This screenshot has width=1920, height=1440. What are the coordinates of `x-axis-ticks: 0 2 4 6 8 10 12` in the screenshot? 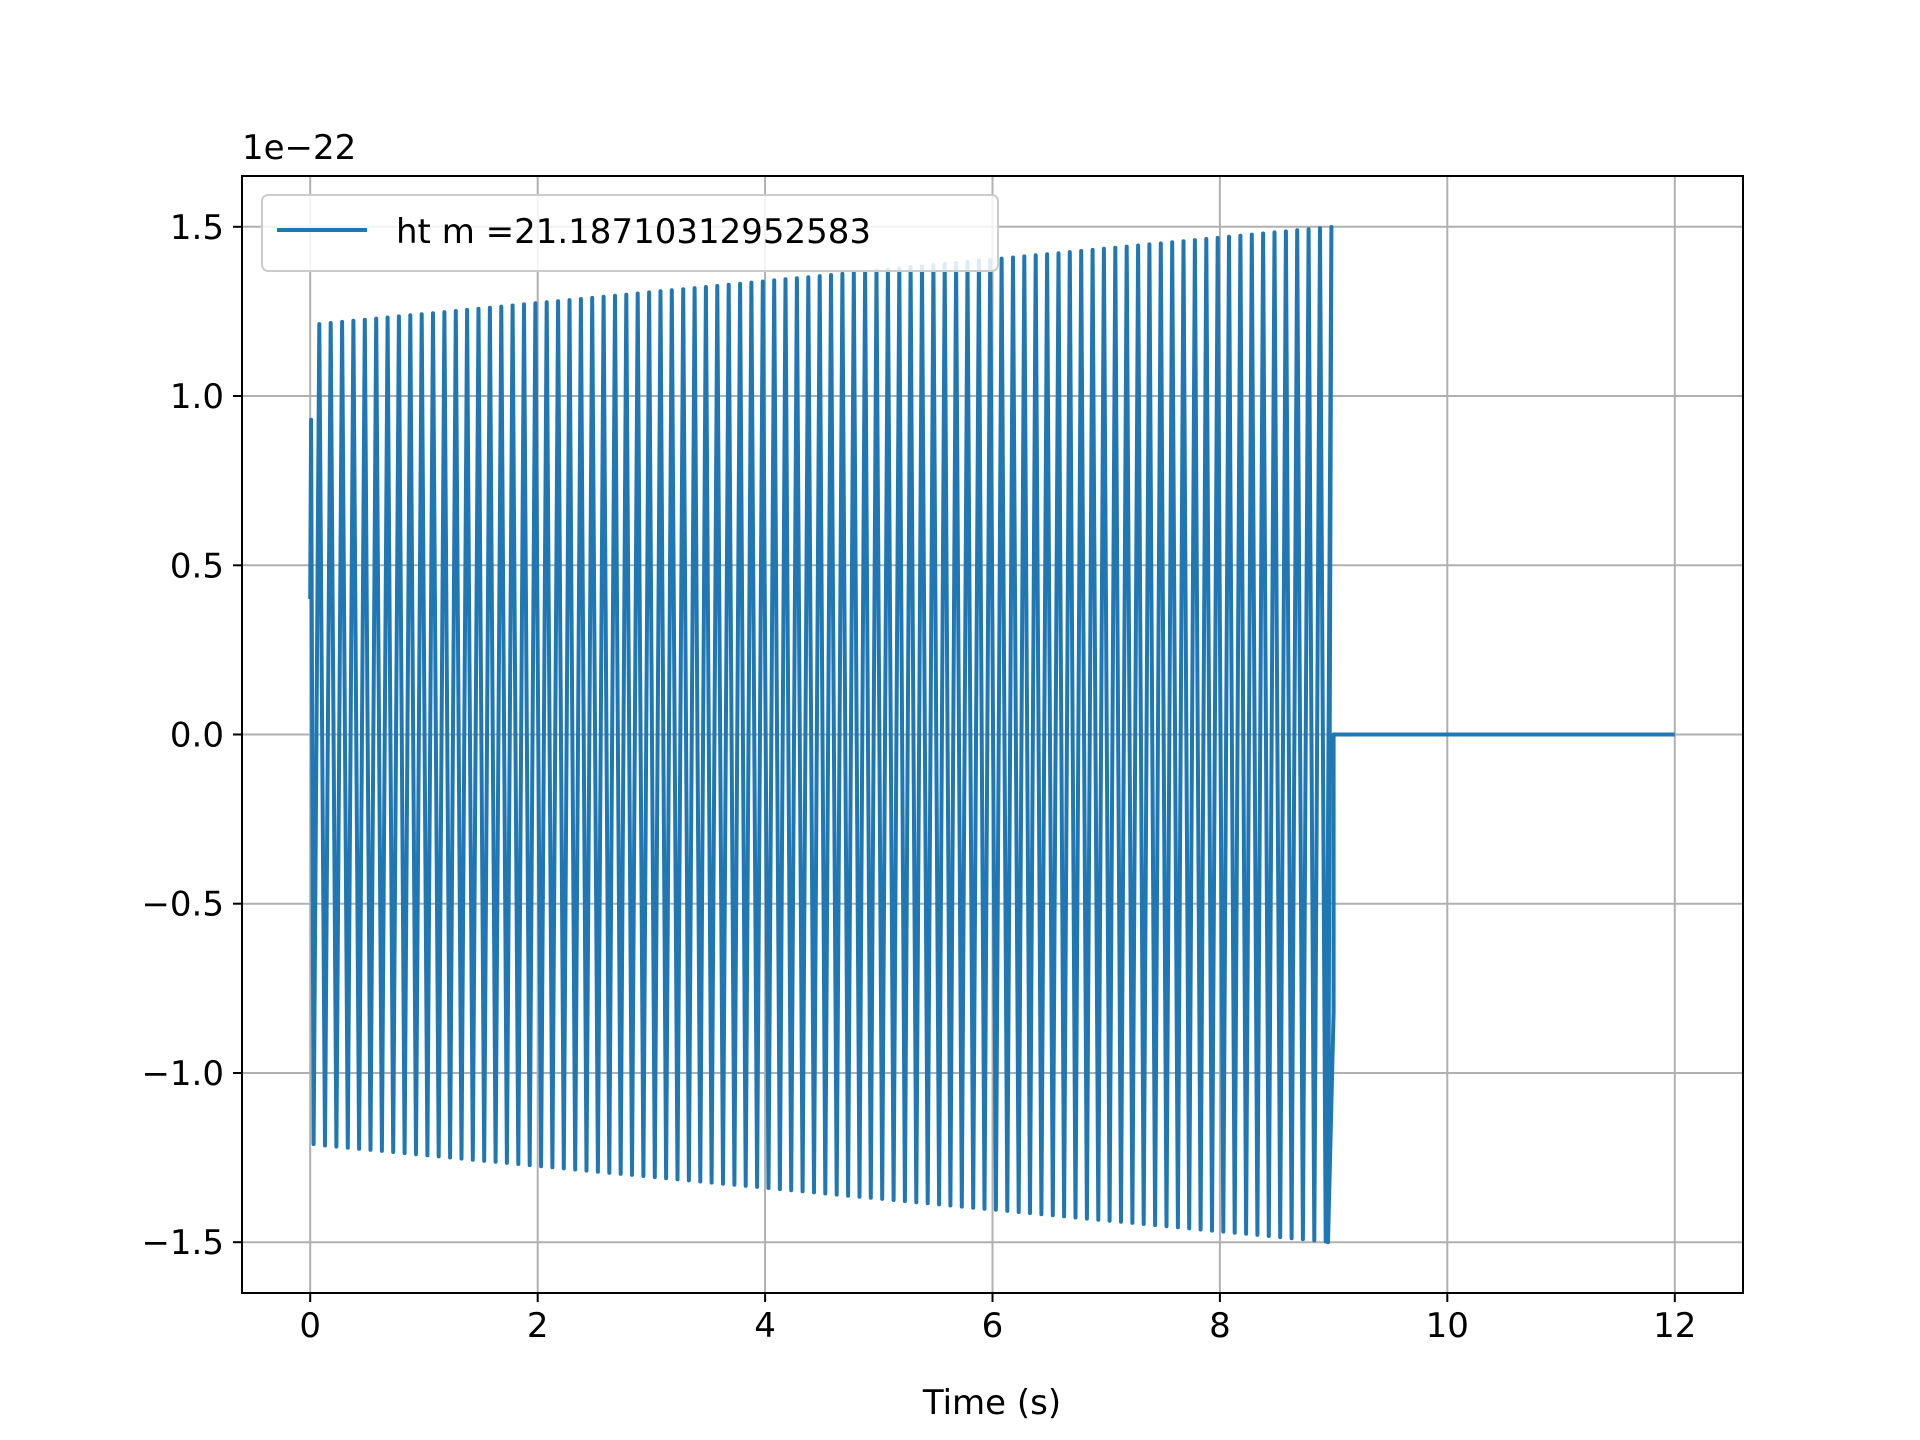 It's located at (997, 1319).